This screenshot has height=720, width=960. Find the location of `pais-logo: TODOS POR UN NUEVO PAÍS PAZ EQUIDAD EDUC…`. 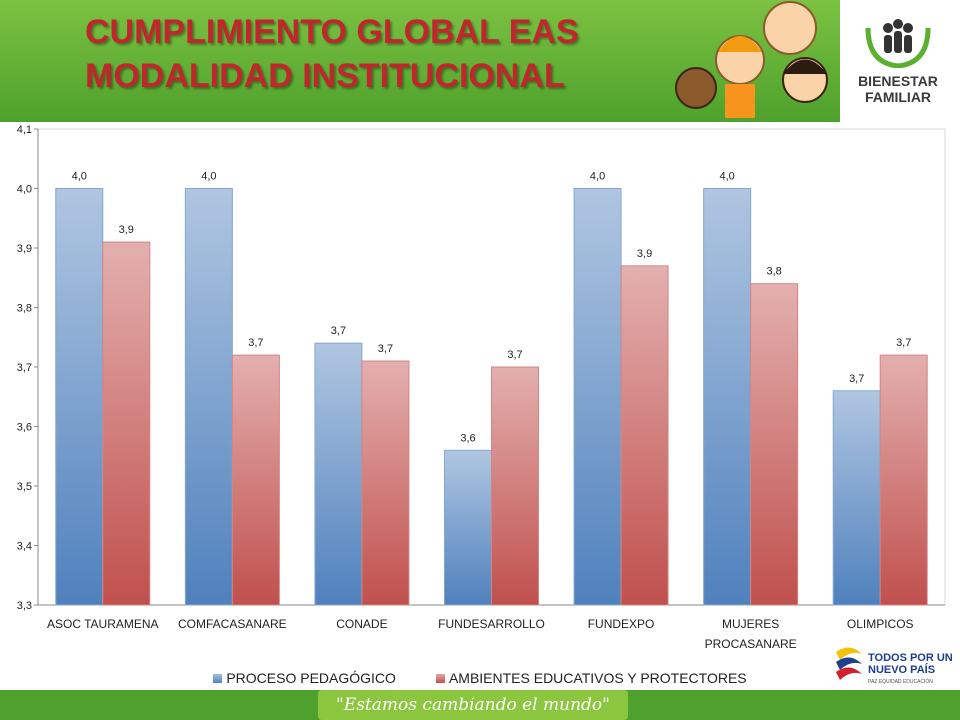

pais-logo: TODOS POR UN NUEVO PAÍS PAZ EQUIDAD EDUC… is located at coordinates (913, 670).